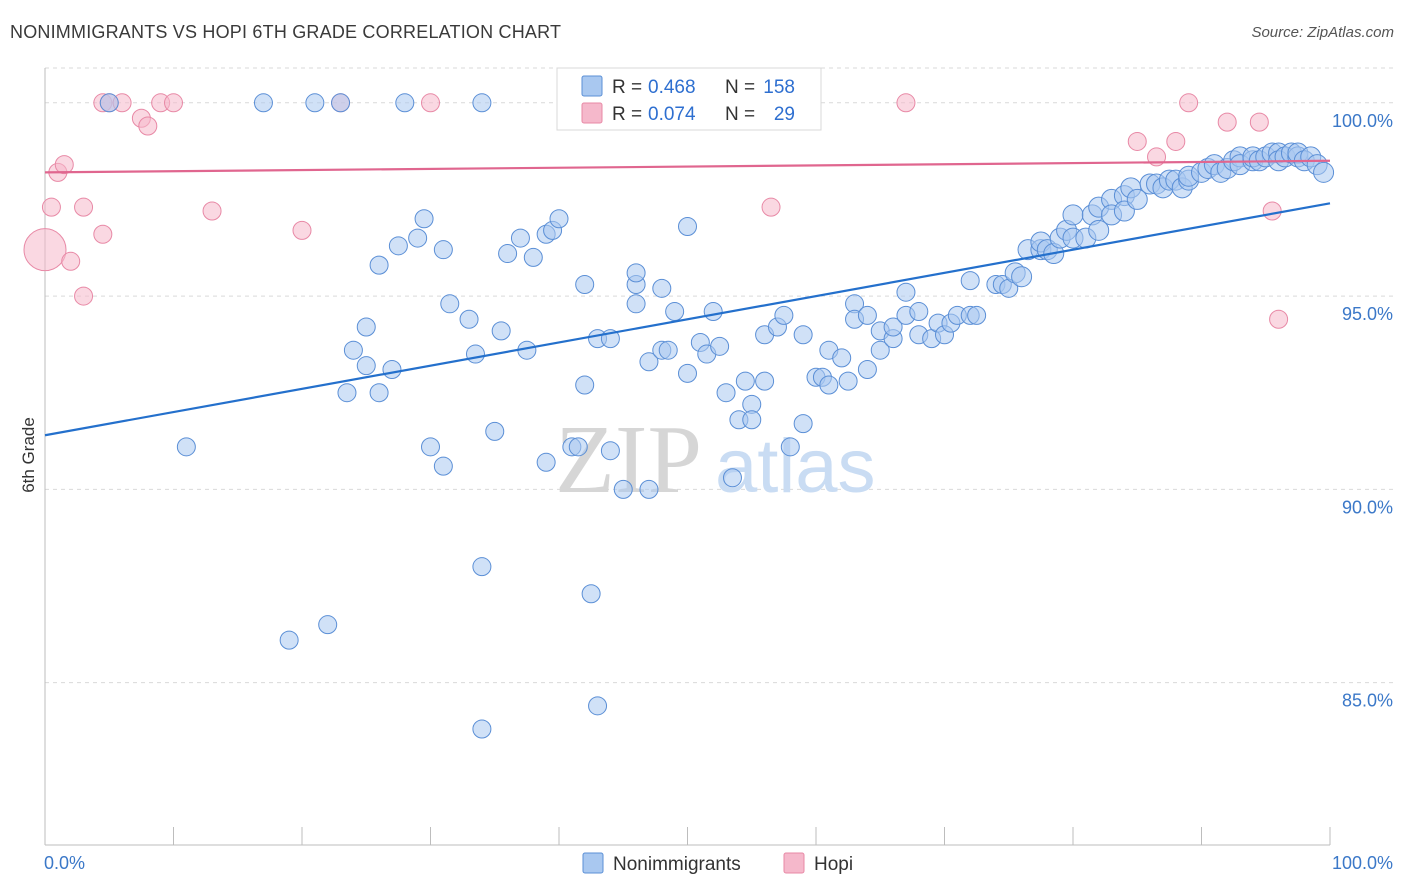  What do you see at coordinates (64, 863) in the screenshot?
I see `x-tick-label-first: 0.0%` at bounding box center [64, 863].